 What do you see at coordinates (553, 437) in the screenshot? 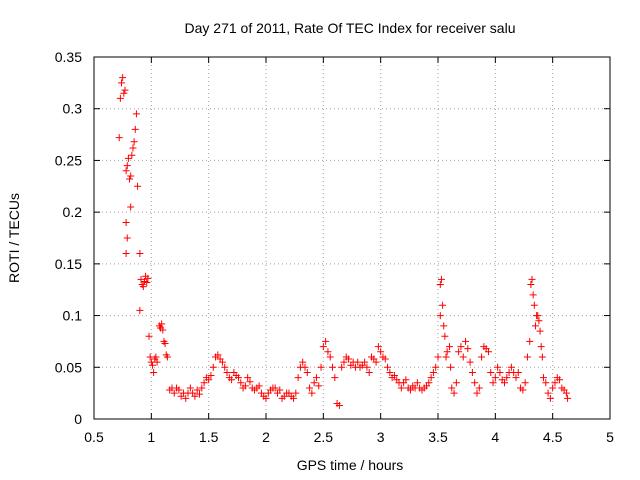
I see `x-tick-label: 4.5` at bounding box center [553, 437].